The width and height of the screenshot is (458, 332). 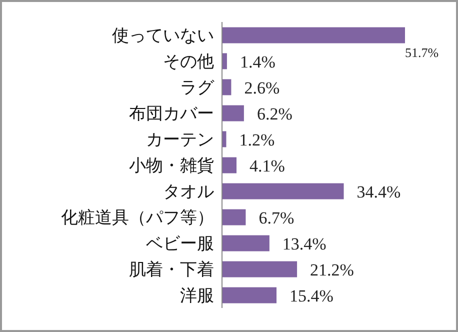 What do you see at coordinates (171, 270) in the screenshot?
I see `y-tick-label: 肌着・下着` at bounding box center [171, 270].